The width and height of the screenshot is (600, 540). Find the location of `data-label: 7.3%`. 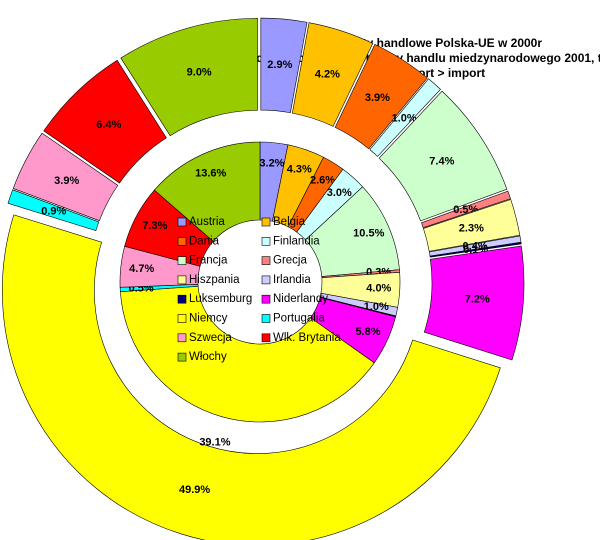

data-label: 7.3% is located at coordinates (154, 226).